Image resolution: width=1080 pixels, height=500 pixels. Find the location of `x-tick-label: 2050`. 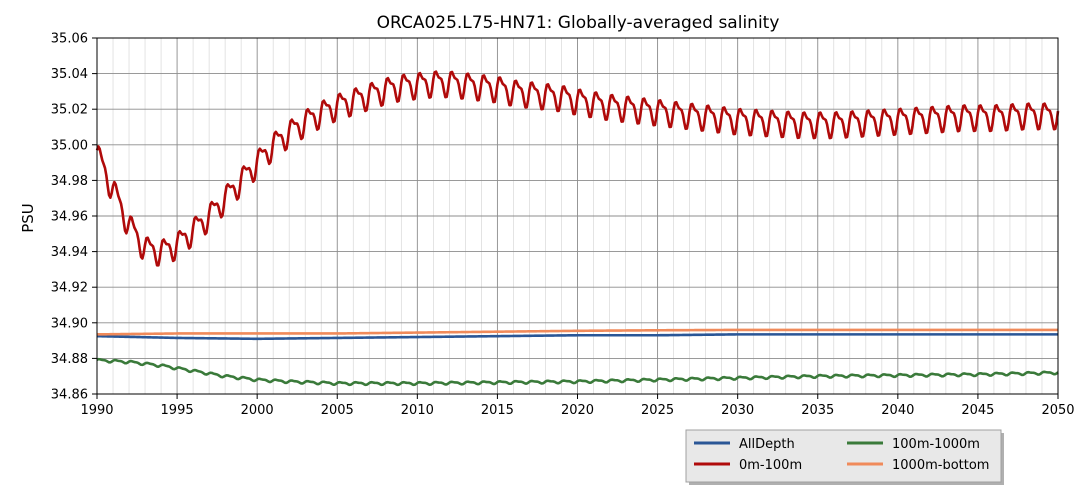

x-tick-label: 2050 is located at coordinates (1057, 410).